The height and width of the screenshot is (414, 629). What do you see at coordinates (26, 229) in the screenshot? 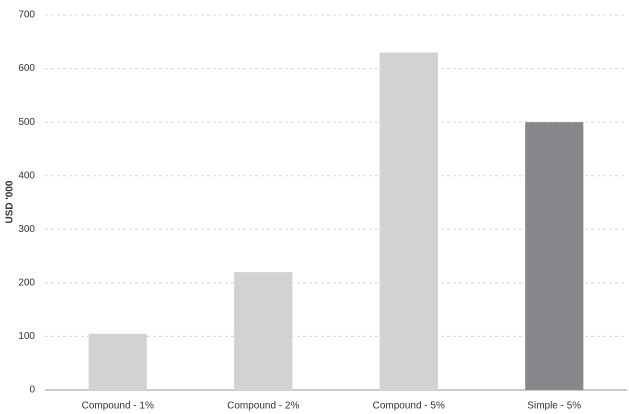
I see `y-tick-label: 300` at bounding box center [26, 229].